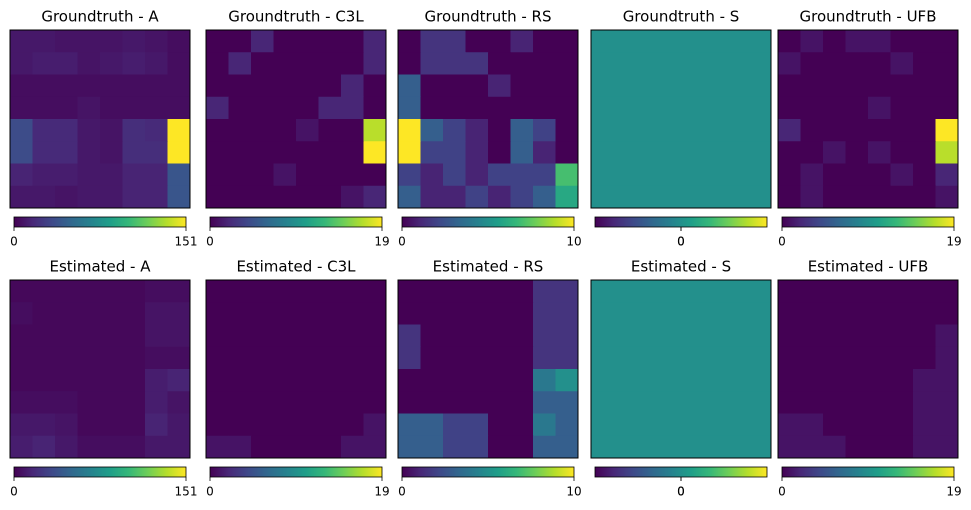  I want to click on panel-title: Groundtruth - RS, so click(487, 17).